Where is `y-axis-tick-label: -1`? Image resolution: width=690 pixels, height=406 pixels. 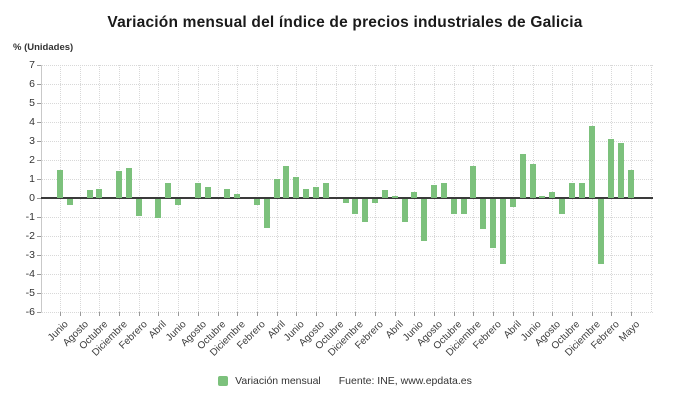
y-axis-tick-label: -1 is located at coordinates (30, 216).